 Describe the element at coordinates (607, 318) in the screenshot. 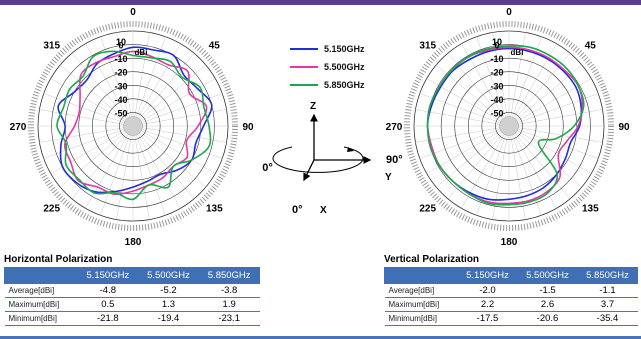

I see `table-cell: -35.4` at that location.